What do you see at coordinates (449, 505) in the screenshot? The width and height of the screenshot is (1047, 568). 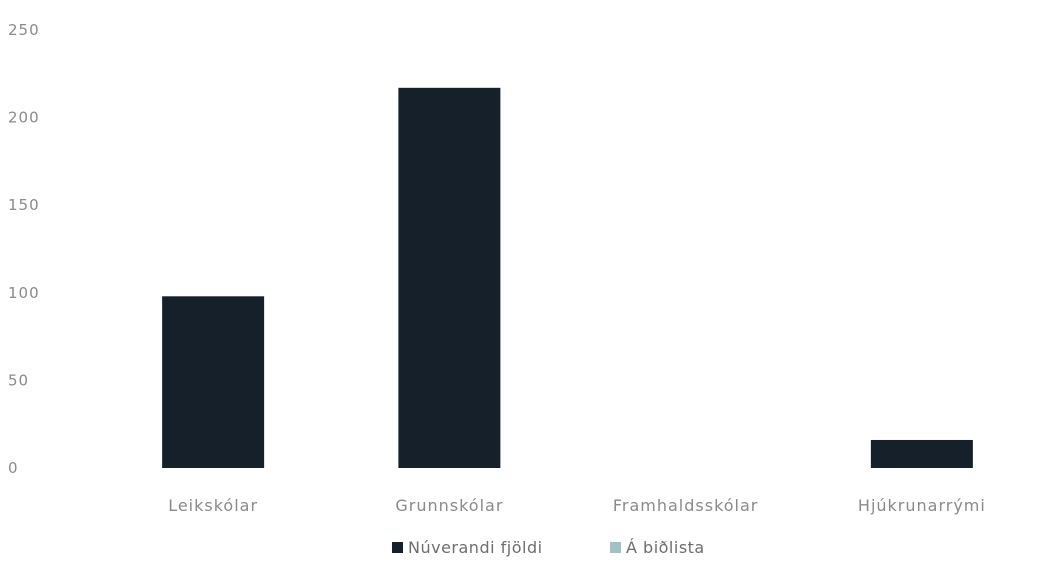 I see `x-tick-label: Grunnskólar` at bounding box center [449, 505].